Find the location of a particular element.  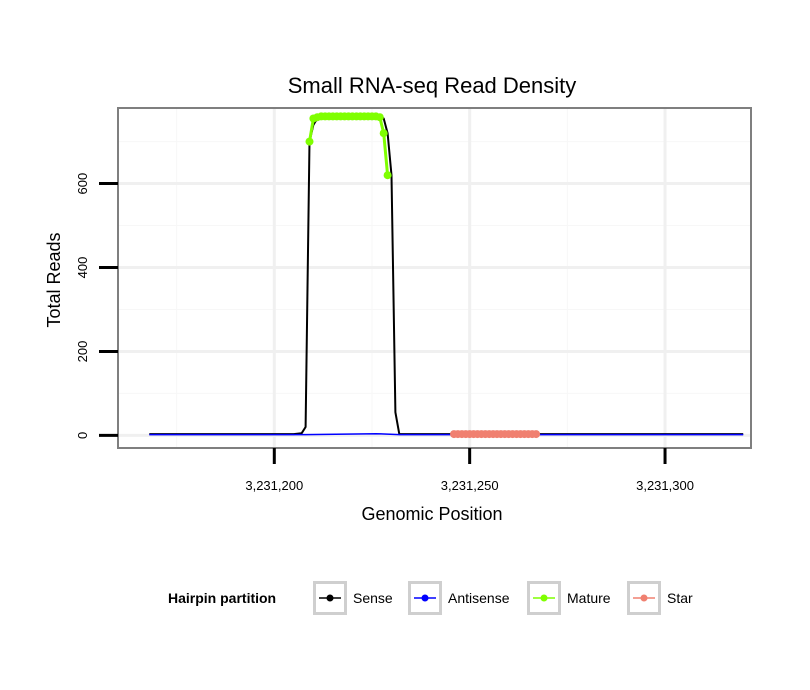

legend-label-mature: Mature is located at coordinates (589, 598).